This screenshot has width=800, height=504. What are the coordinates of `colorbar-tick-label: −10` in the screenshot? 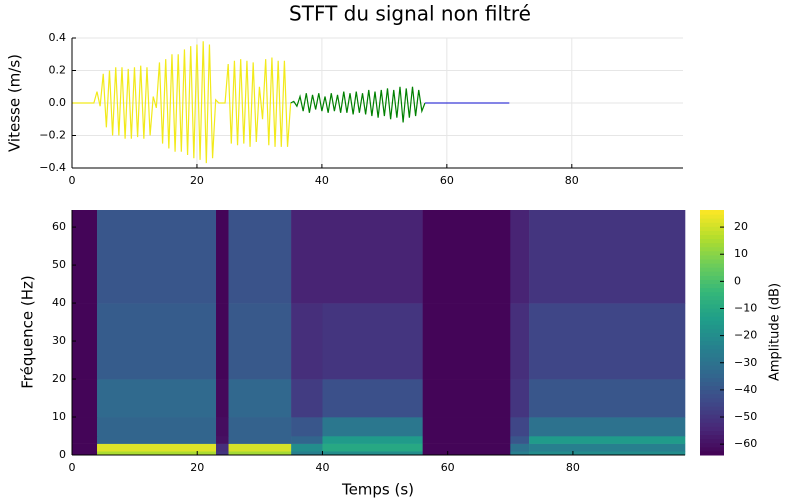 It's located at (745, 307).